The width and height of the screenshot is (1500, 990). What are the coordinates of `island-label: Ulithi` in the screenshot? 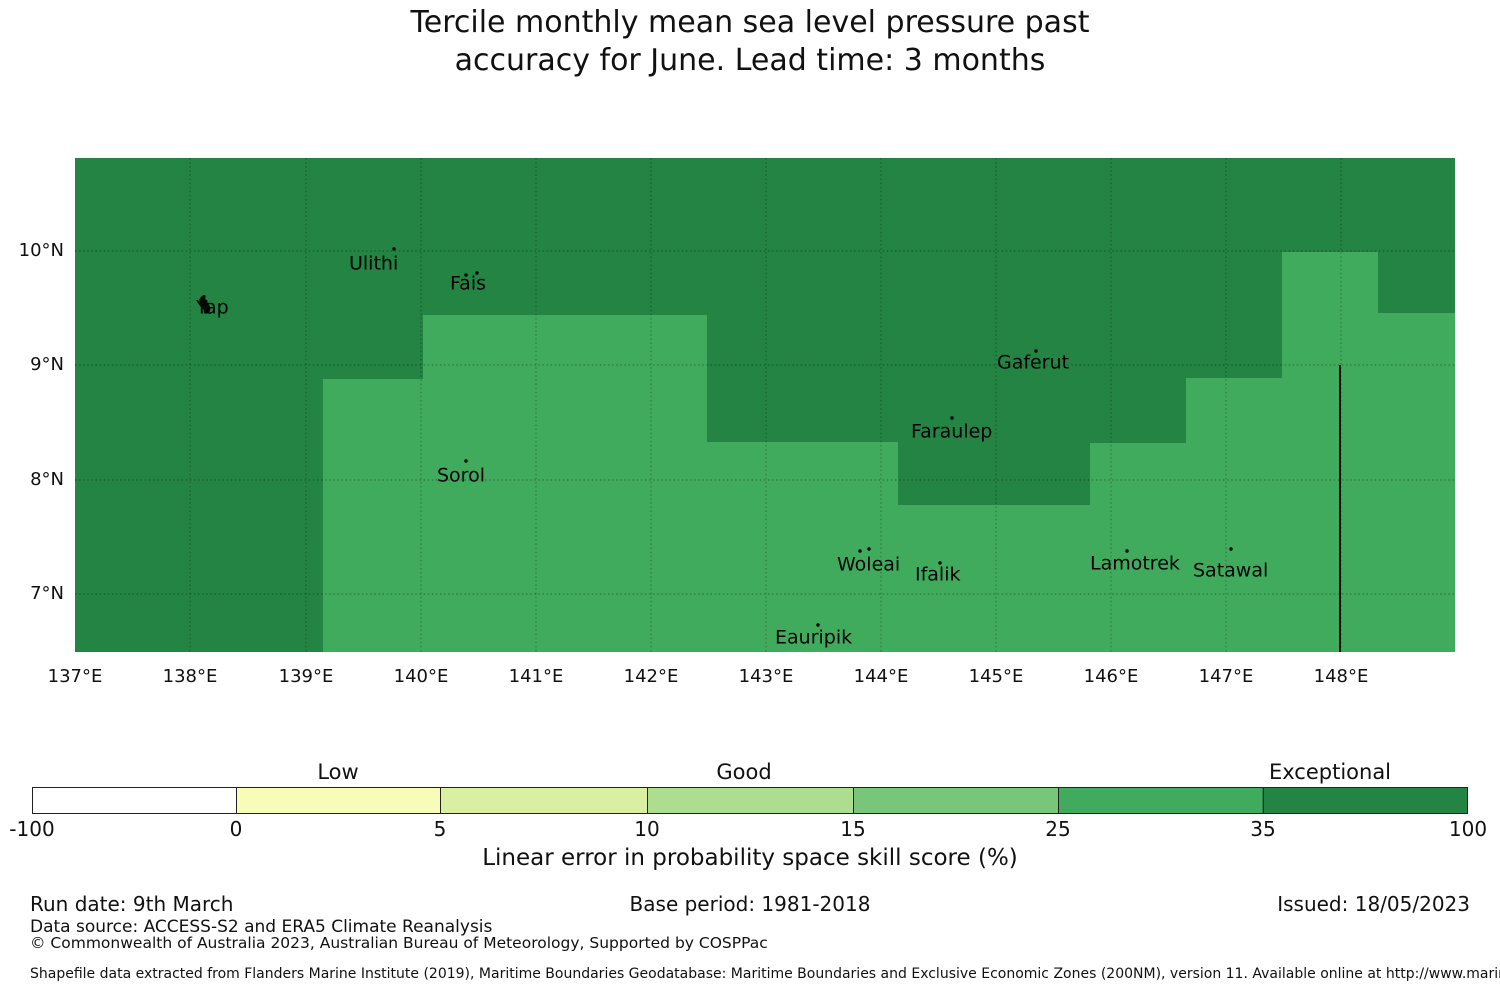 It's located at (373, 264).